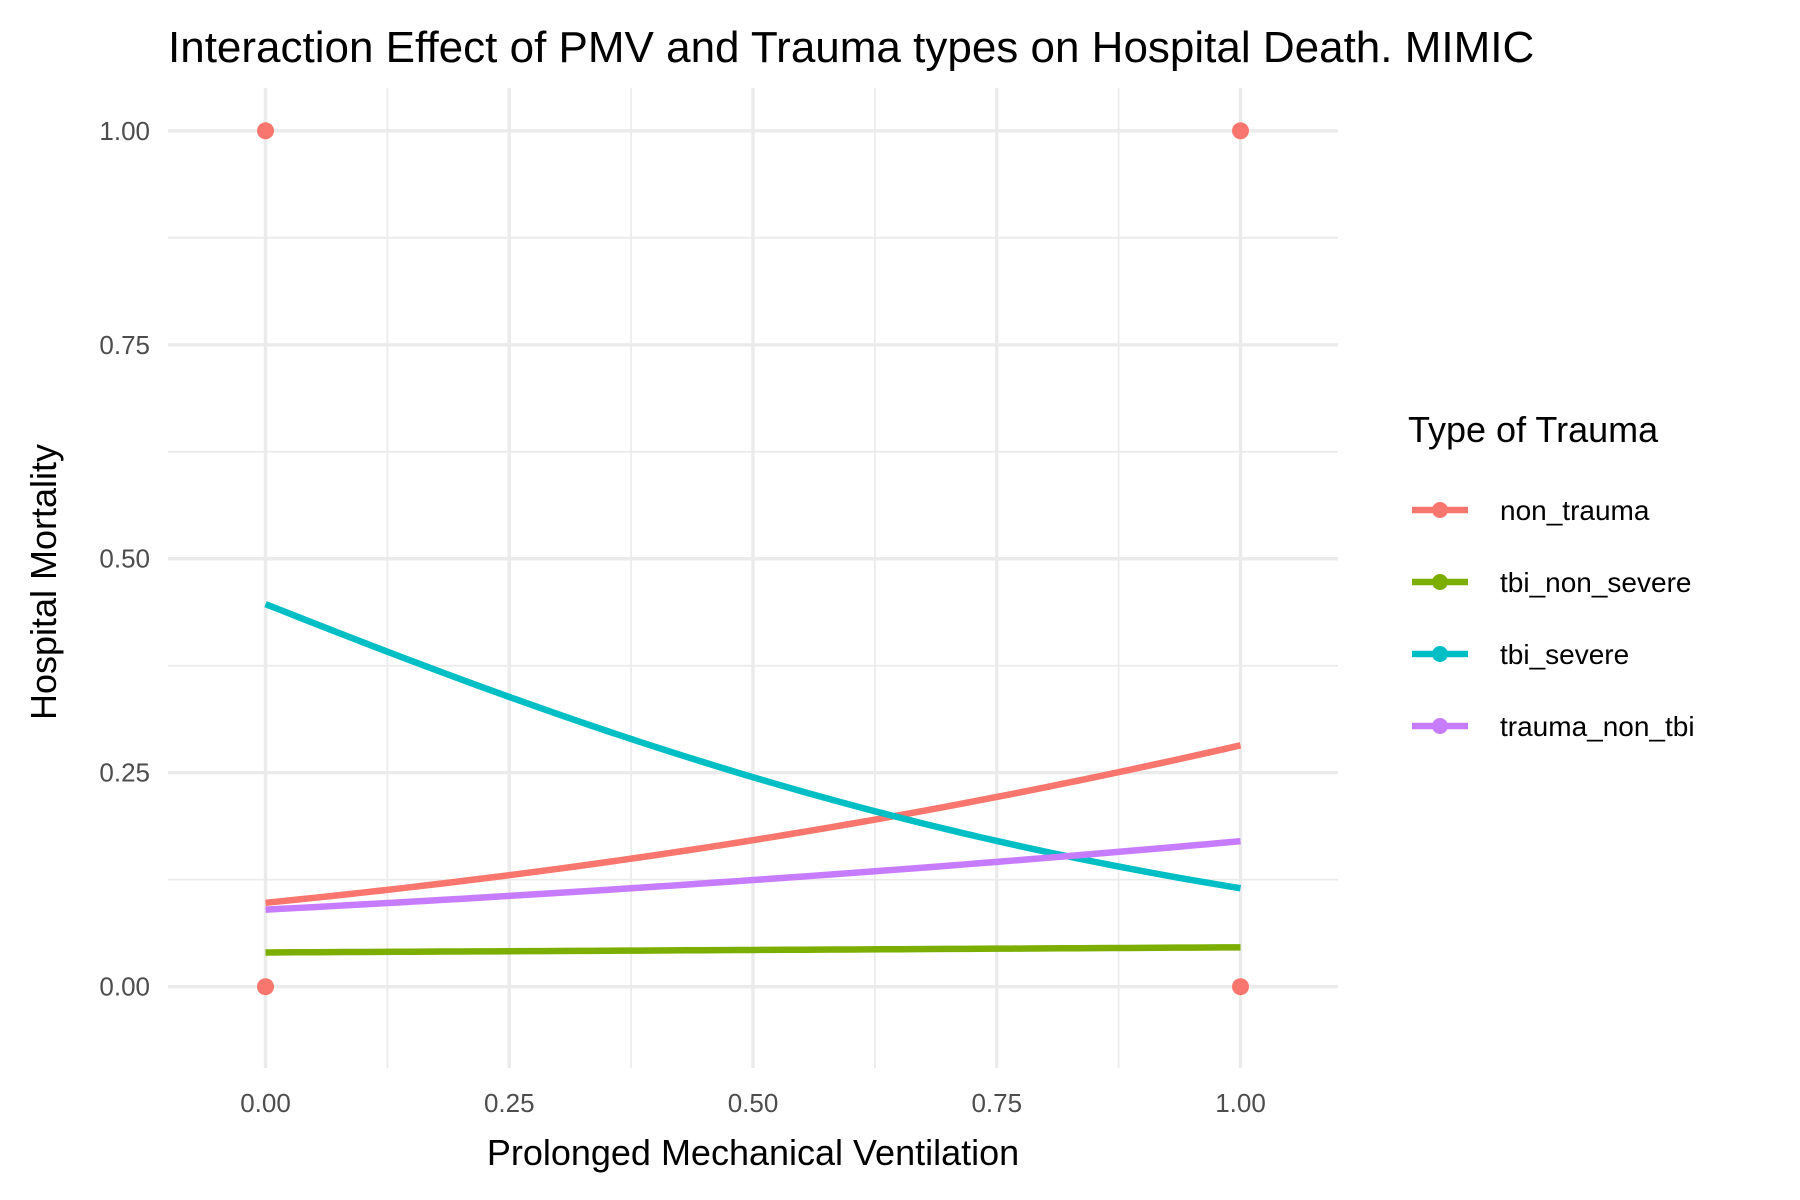  Describe the element at coordinates (1533, 429) in the screenshot. I see `legend-title: Type of Trauma` at that location.